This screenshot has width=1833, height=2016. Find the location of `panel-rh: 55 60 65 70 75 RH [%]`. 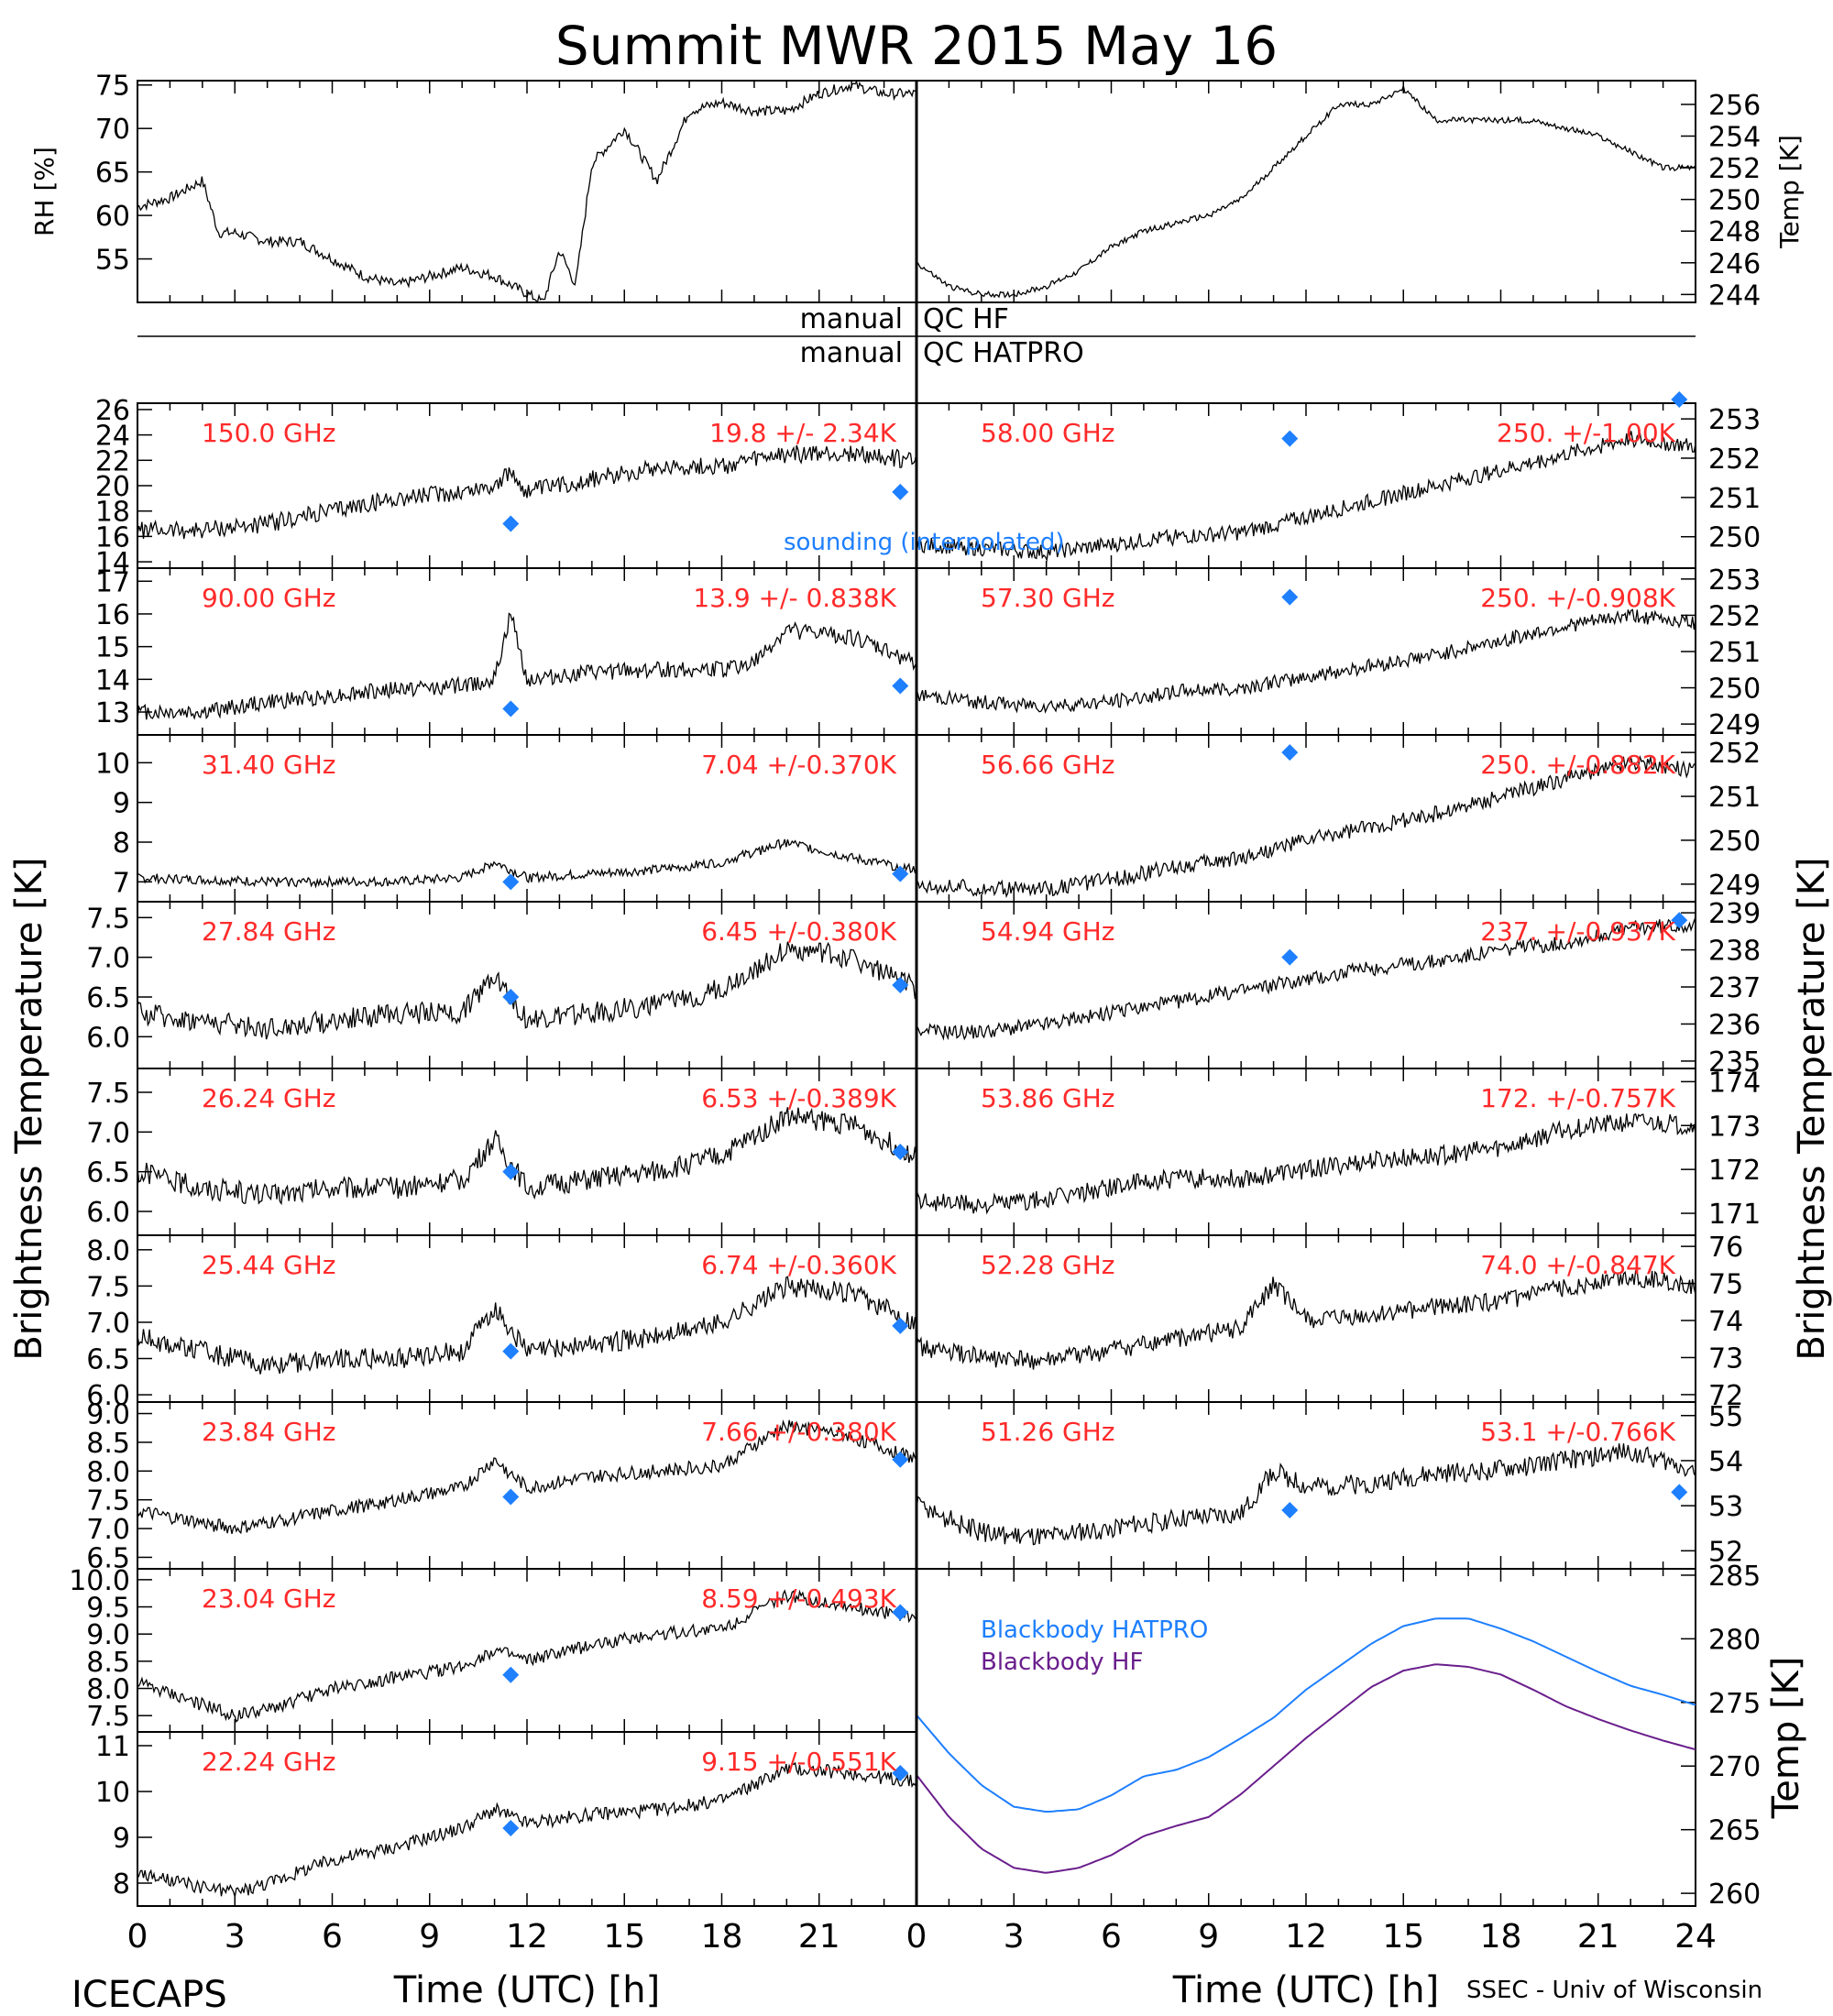

panel-rh: 55 60 65 70 75 RH [%] is located at coordinates (473, 187).